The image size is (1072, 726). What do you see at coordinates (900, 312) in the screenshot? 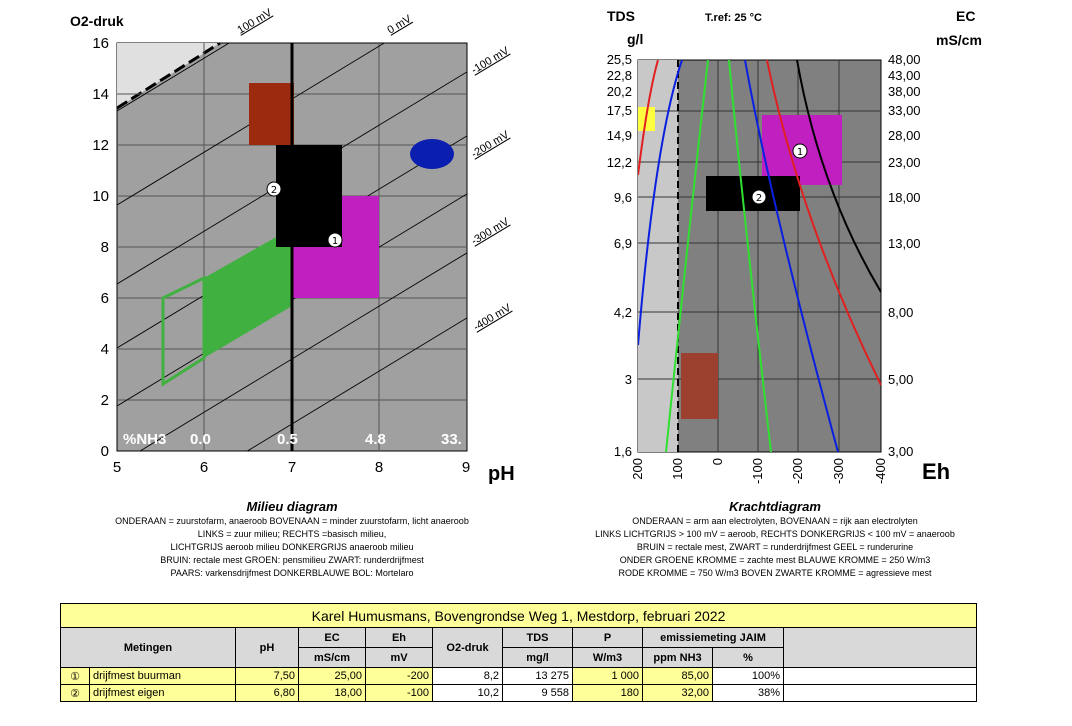
I see `ec-tick-label: 8,00` at bounding box center [900, 312].